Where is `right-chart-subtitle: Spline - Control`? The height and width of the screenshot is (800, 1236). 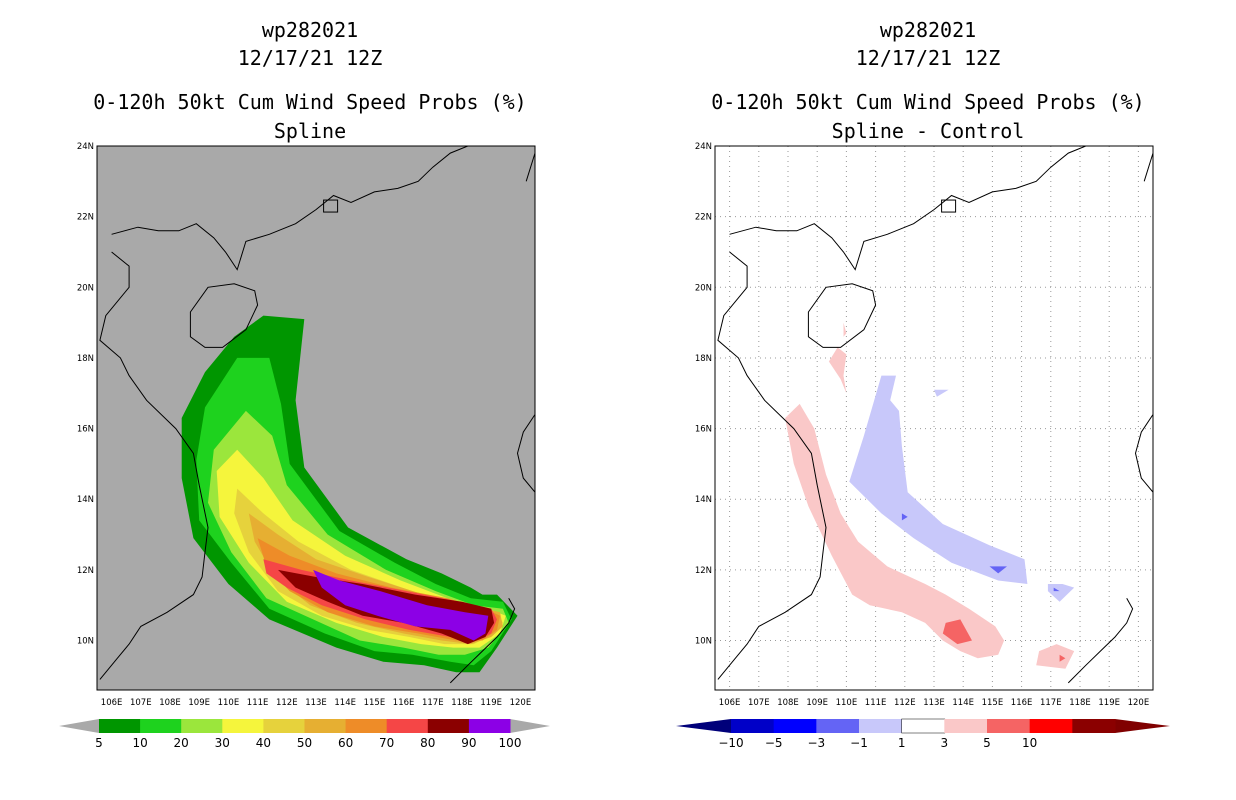 right-chart-subtitle: Spline - Control is located at coordinates (928, 131).